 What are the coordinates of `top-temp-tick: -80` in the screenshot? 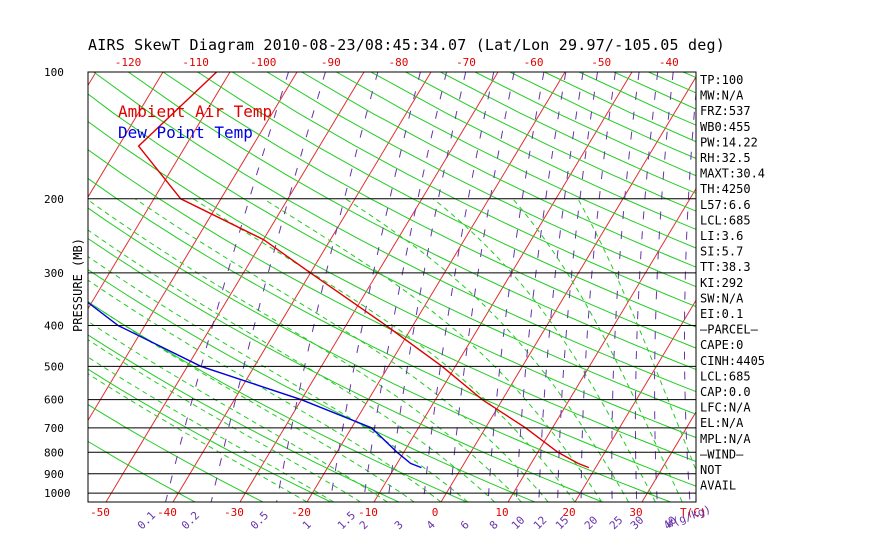 It's located at (398, 62).